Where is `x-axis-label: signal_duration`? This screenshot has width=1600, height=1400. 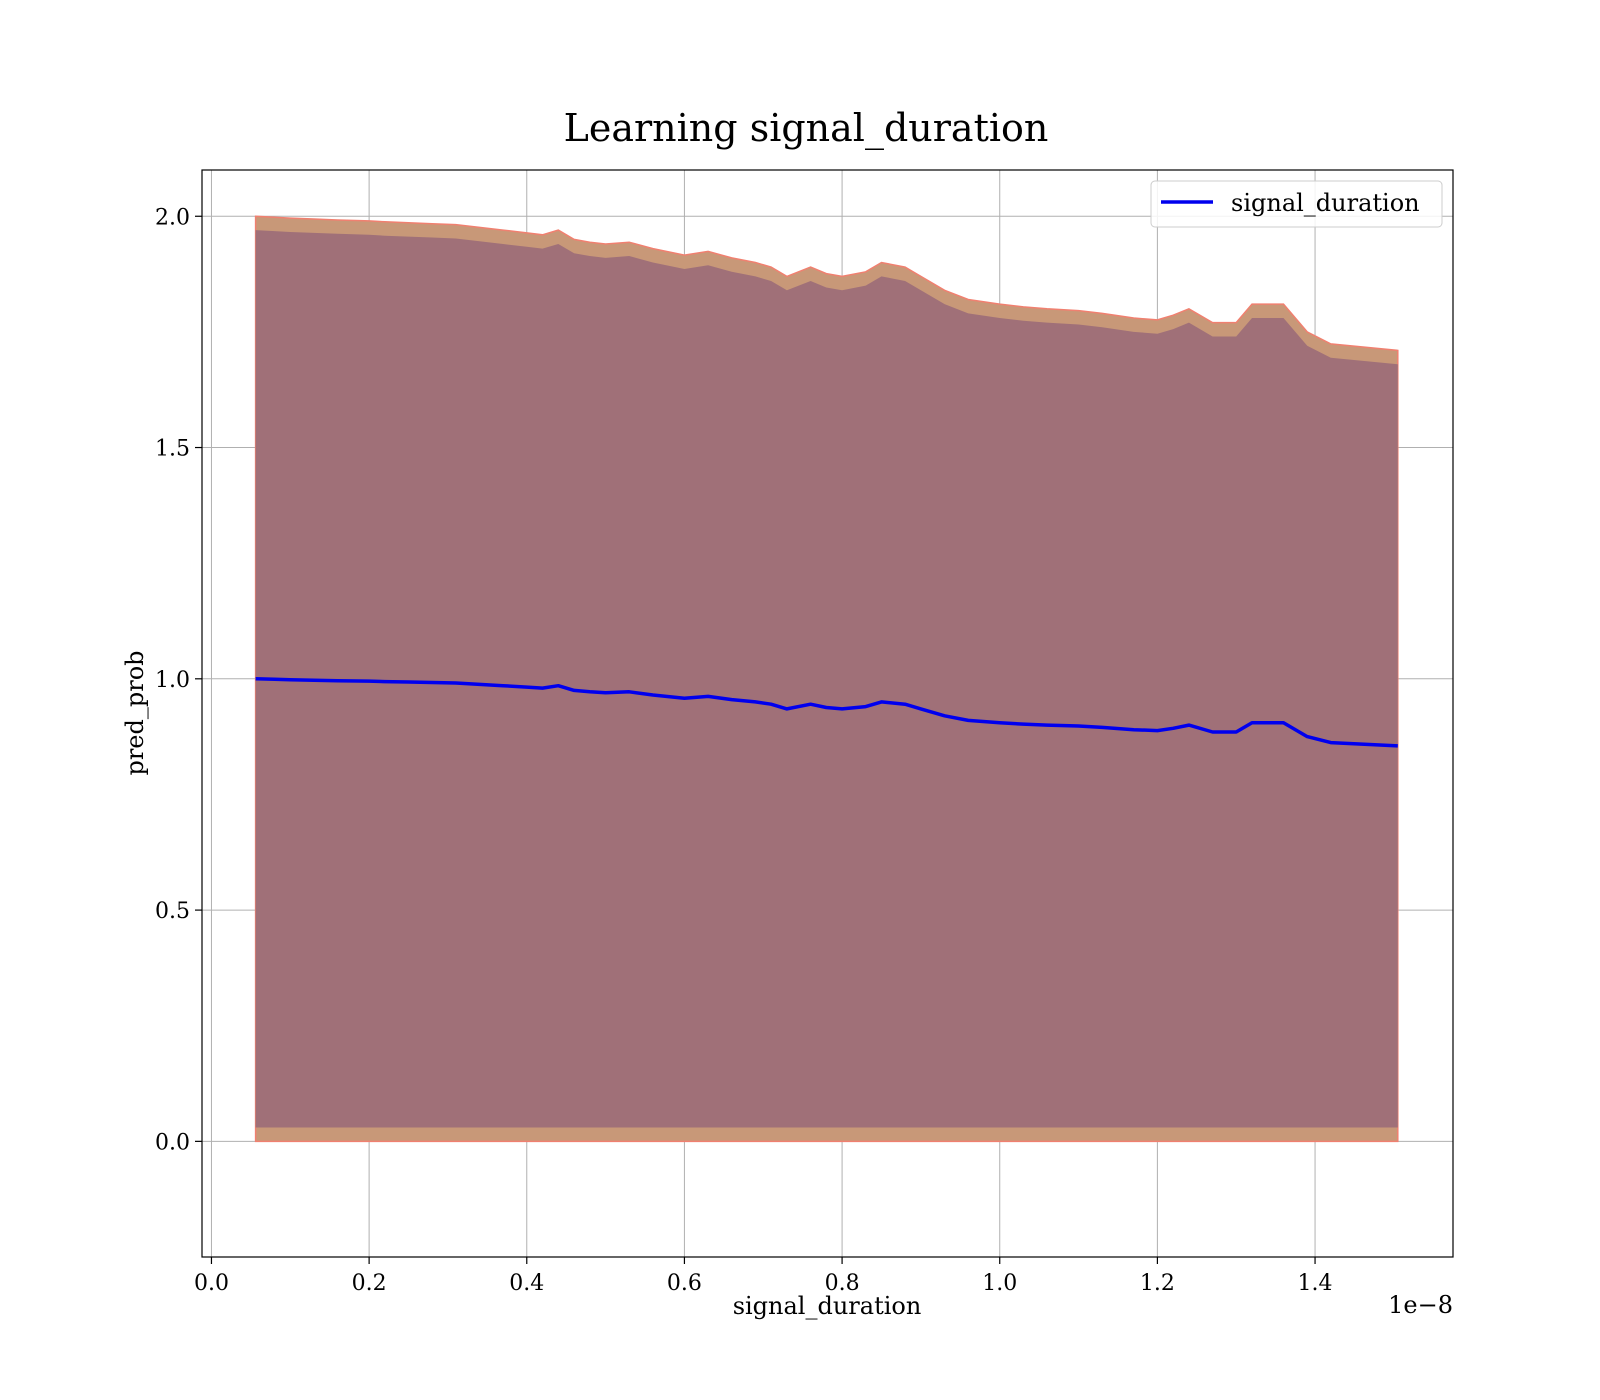
x-axis-label: signal_duration is located at coordinates (827, 1306).